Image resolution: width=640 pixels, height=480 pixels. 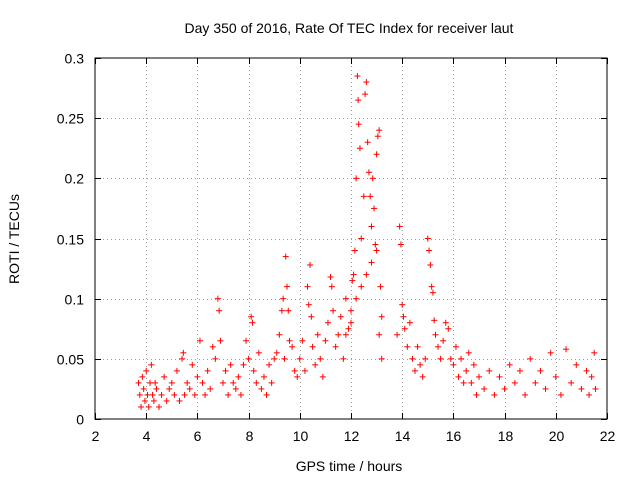 I want to click on x-tick-label: 2, so click(x=96, y=436).